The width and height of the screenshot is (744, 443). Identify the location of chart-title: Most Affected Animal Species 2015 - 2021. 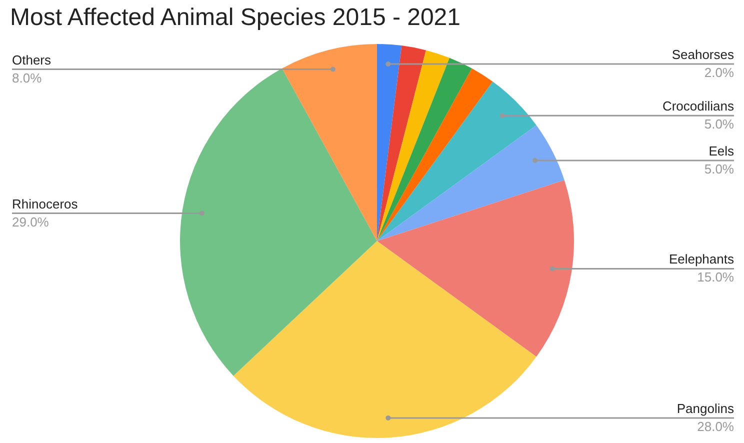
(235, 17).